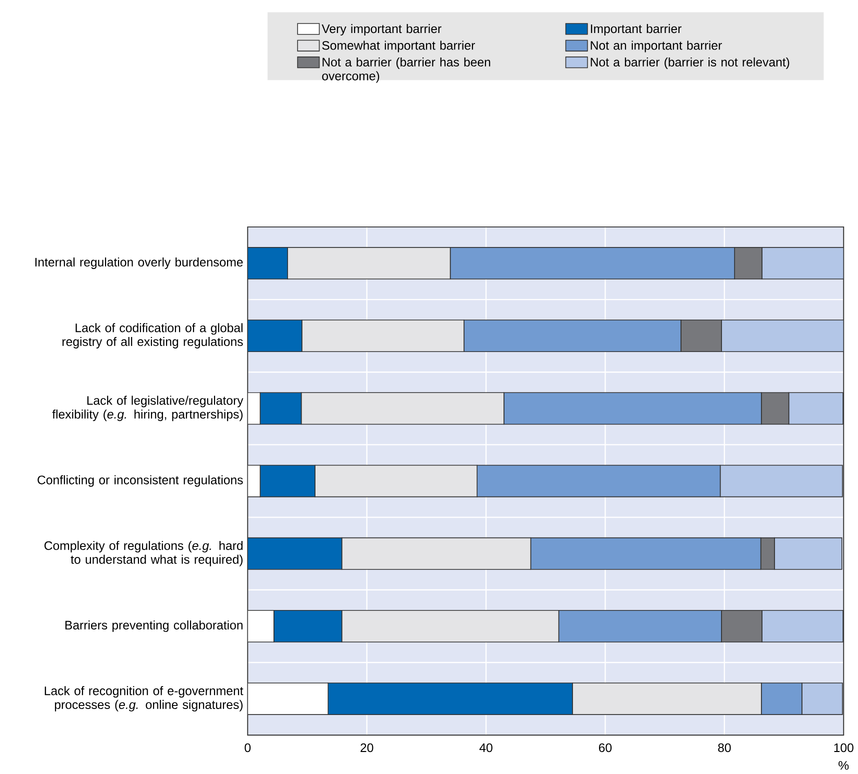 This screenshot has height=774, width=858. I want to click on y-tick-label: Barriers preventing collaboration, so click(153, 626).